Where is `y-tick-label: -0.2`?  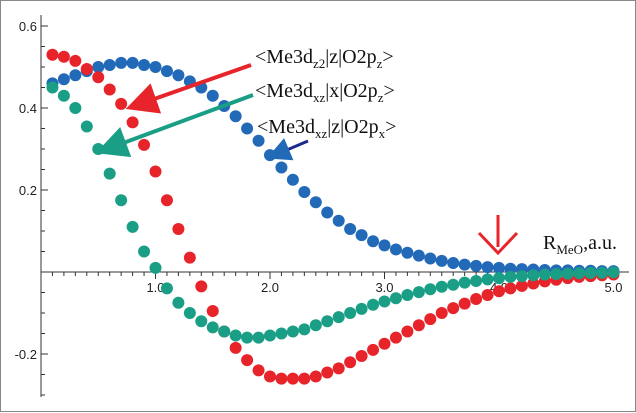 y-tick-label: -0.2 is located at coordinates (26, 354).